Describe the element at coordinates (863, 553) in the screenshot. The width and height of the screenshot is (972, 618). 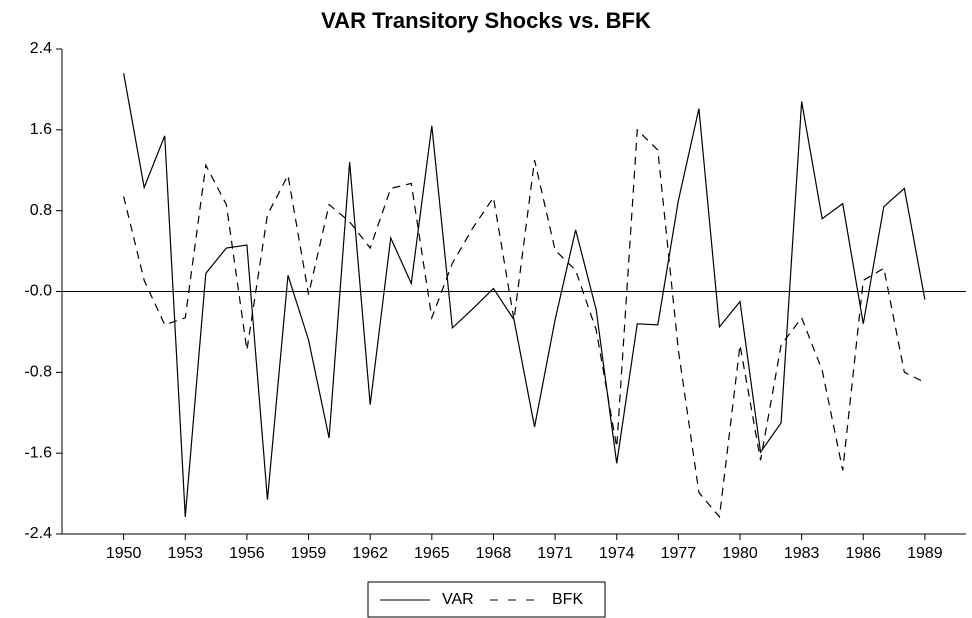
I see `x-tick-label: 1986` at that location.